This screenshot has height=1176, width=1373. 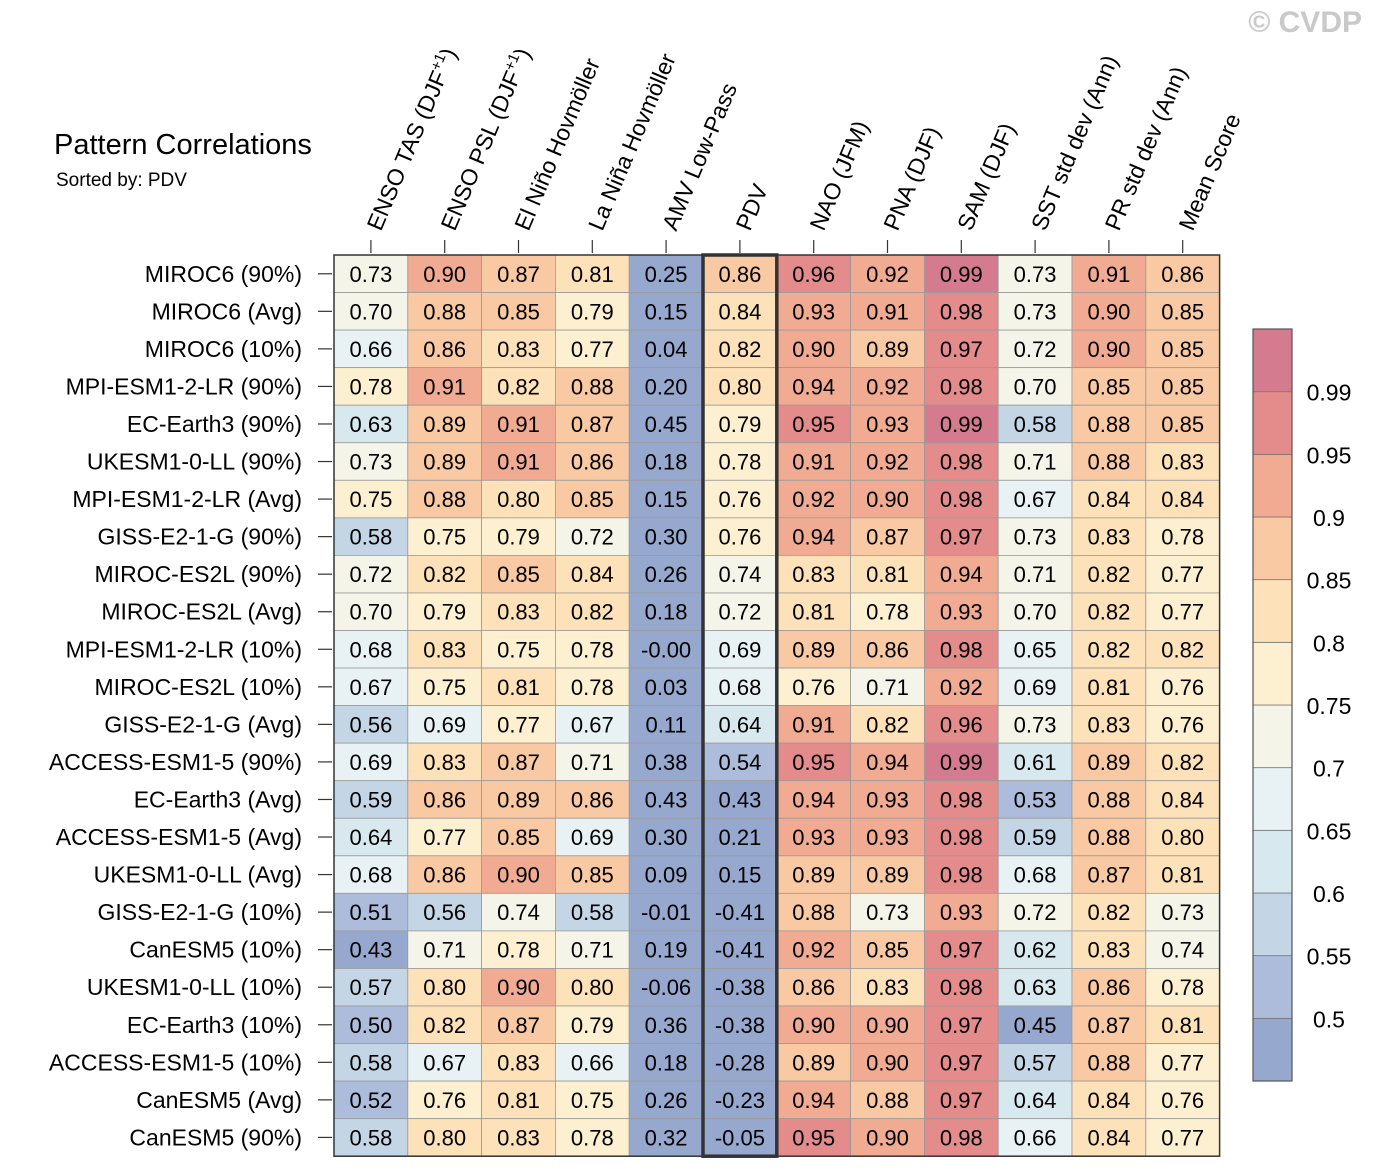 What do you see at coordinates (1035, 349) in the screenshot?
I see `cell-value: 0.72` at bounding box center [1035, 349].